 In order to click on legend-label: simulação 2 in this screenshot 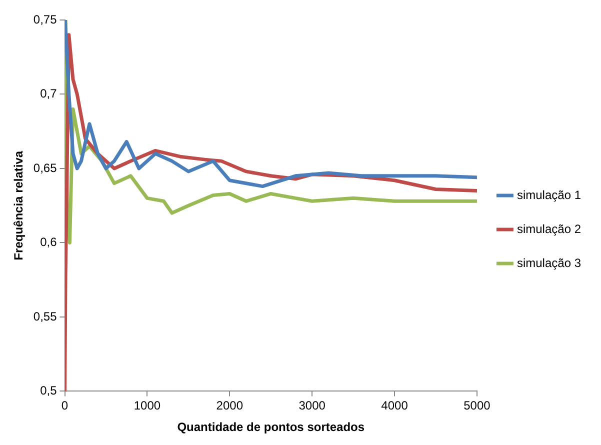, I will do `click(549, 229)`.